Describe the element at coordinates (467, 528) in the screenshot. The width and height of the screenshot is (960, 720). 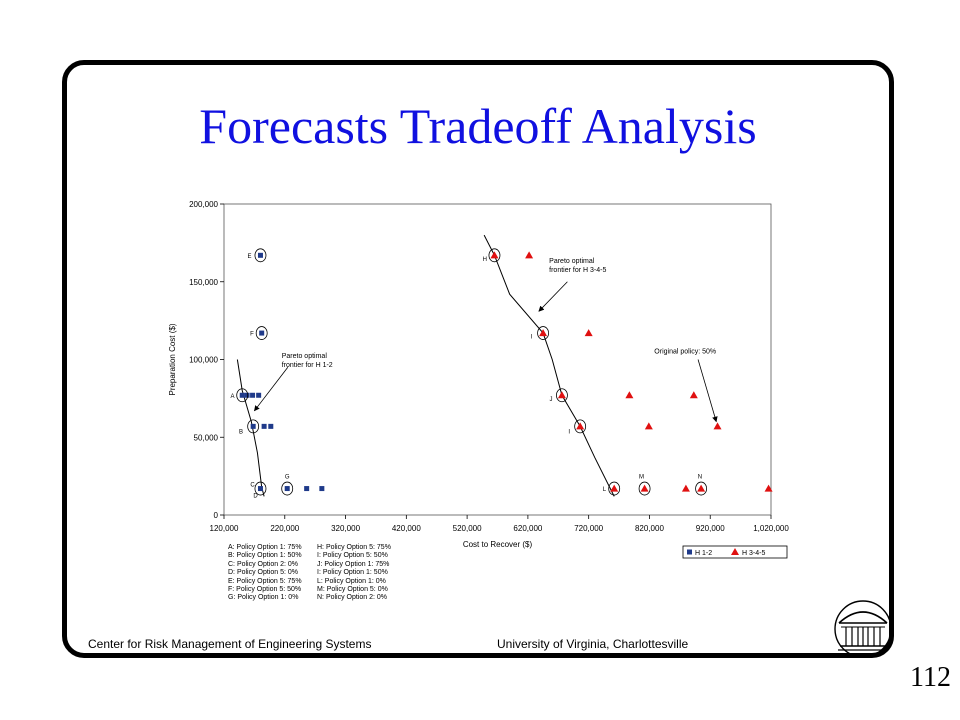
I see `x-tick-label: 520,000` at that location.